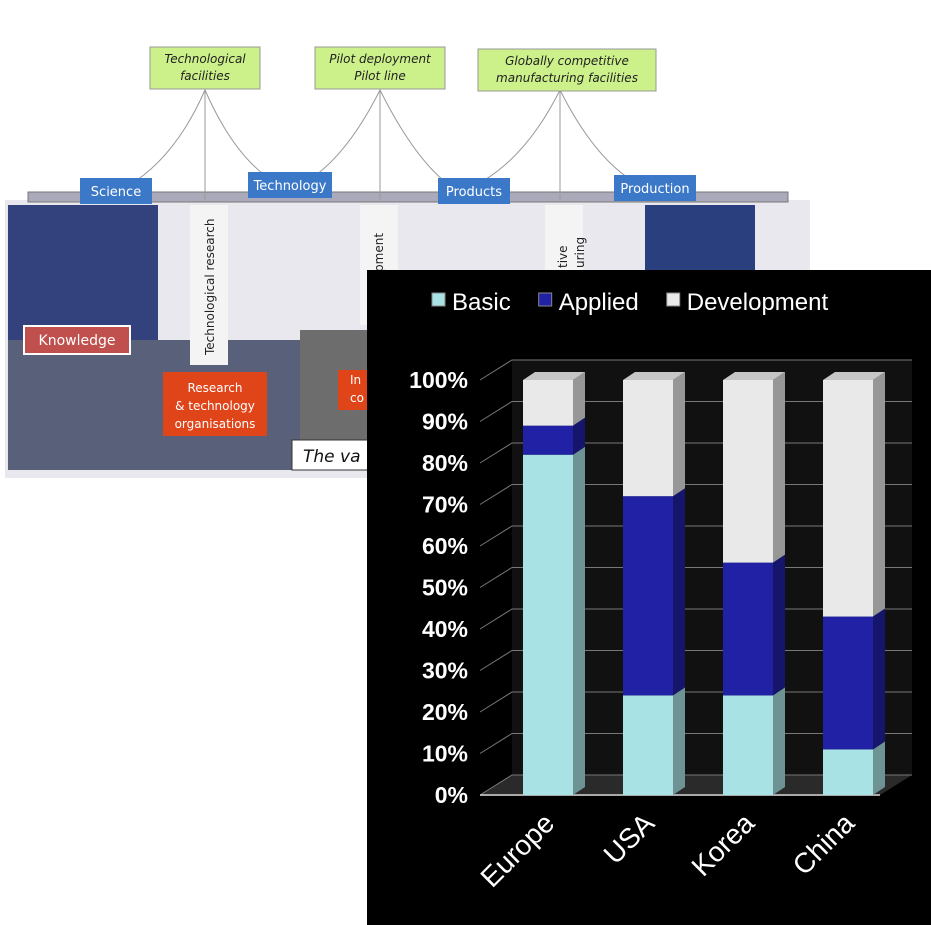 This screenshot has width=931, height=925. I want to click on stage-text: Technology, so click(290, 186).